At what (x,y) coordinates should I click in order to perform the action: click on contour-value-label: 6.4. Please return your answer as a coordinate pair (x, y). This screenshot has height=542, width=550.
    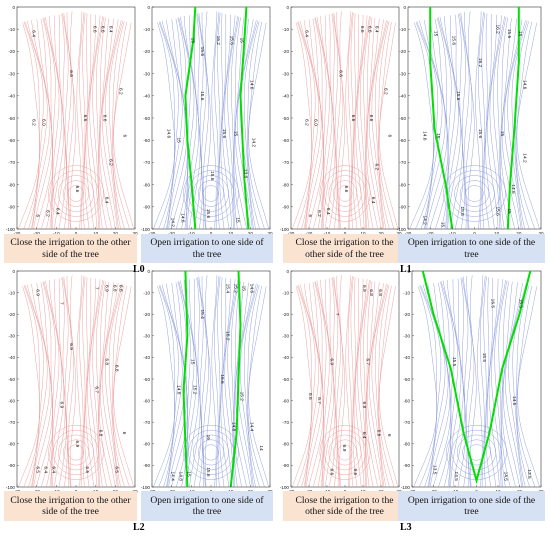
    Looking at the image, I should click on (53, 469).